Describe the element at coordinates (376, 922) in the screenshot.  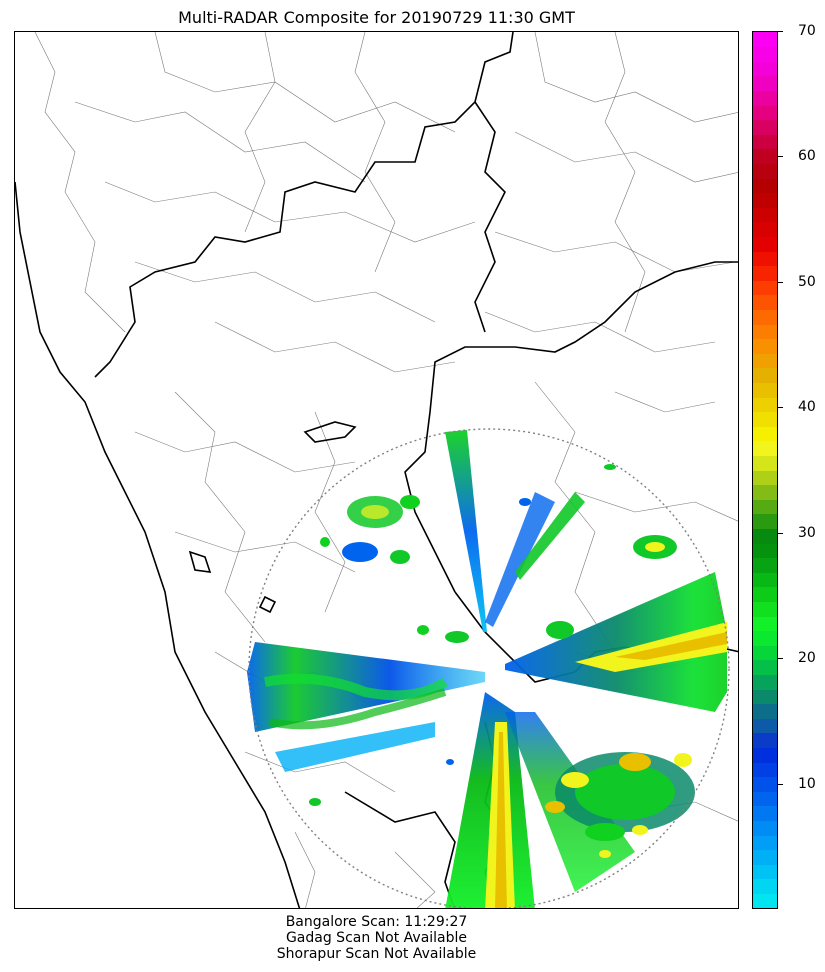
I see `footer-bangalore-scan: Bangalore Scan: 11:29:27` at that location.